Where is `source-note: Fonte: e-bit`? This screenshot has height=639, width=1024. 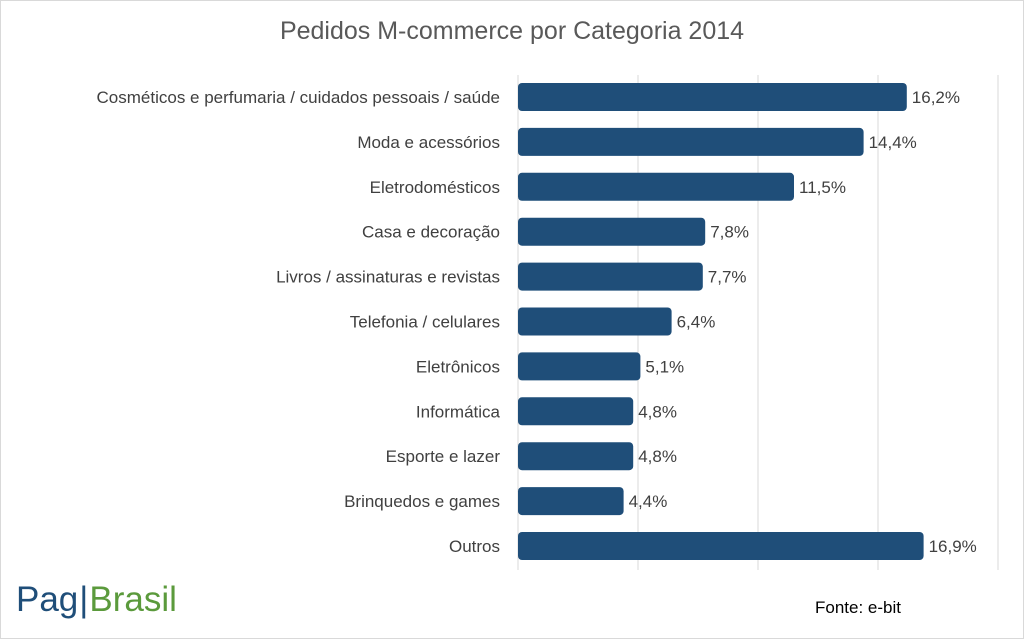
source-note: Fonte: e-bit is located at coordinates (858, 607).